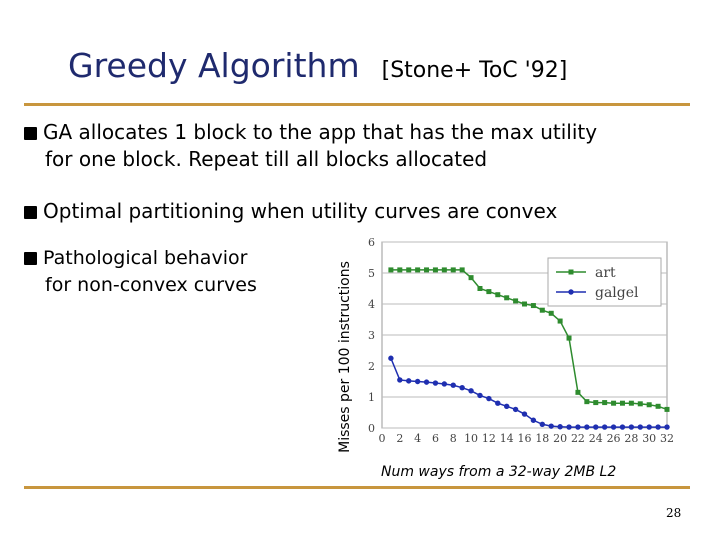 The width and height of the screenshot is (720, 540). What do you see at coordinates (371, 397) in the screenshot?
I see `y-tick-label: 1` at bounding box center [371, 397].